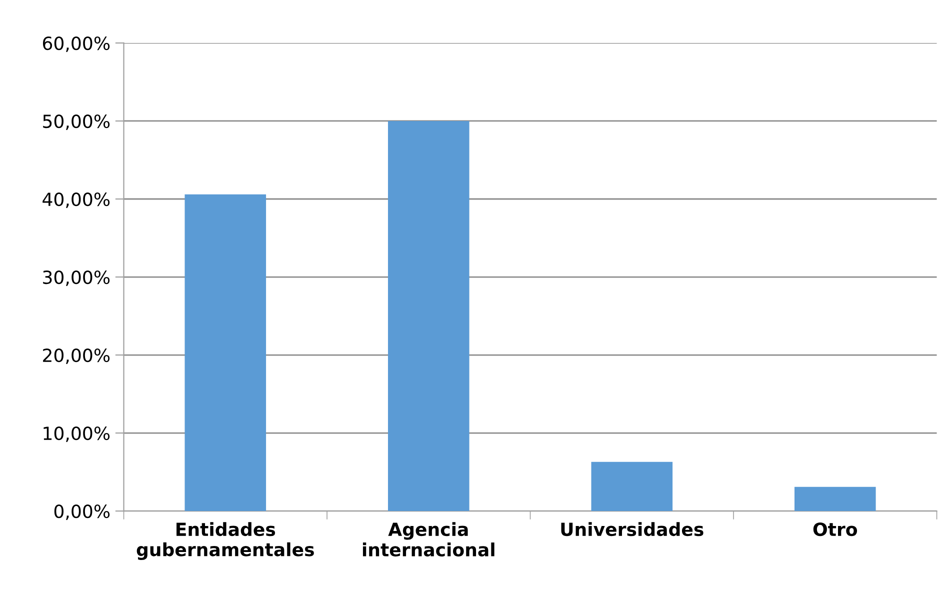  Describe the element at coordinates (76, 200) in the screenshot. I see `y-tick-label: 40,00%` at that location.